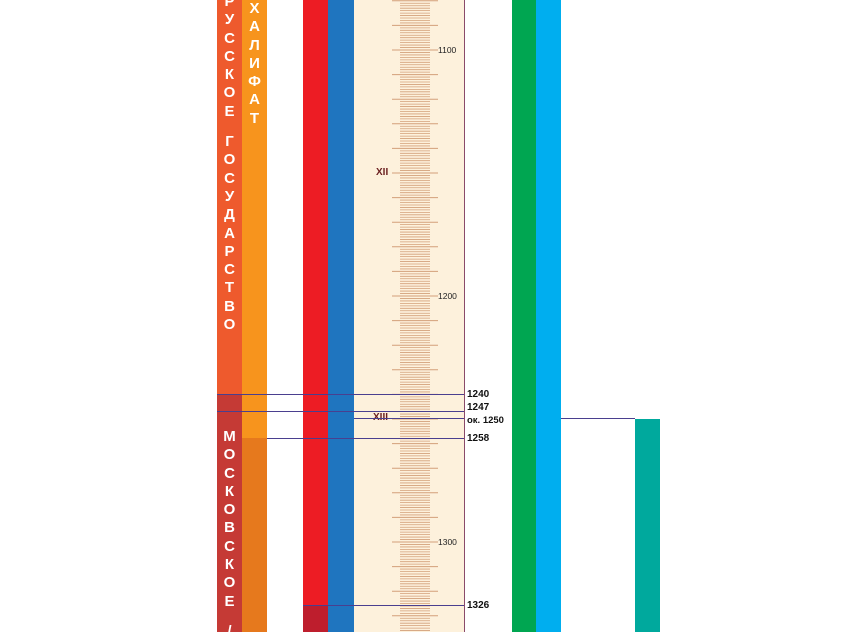  I want to click on vertical-letter: Л, so click(254, 45).